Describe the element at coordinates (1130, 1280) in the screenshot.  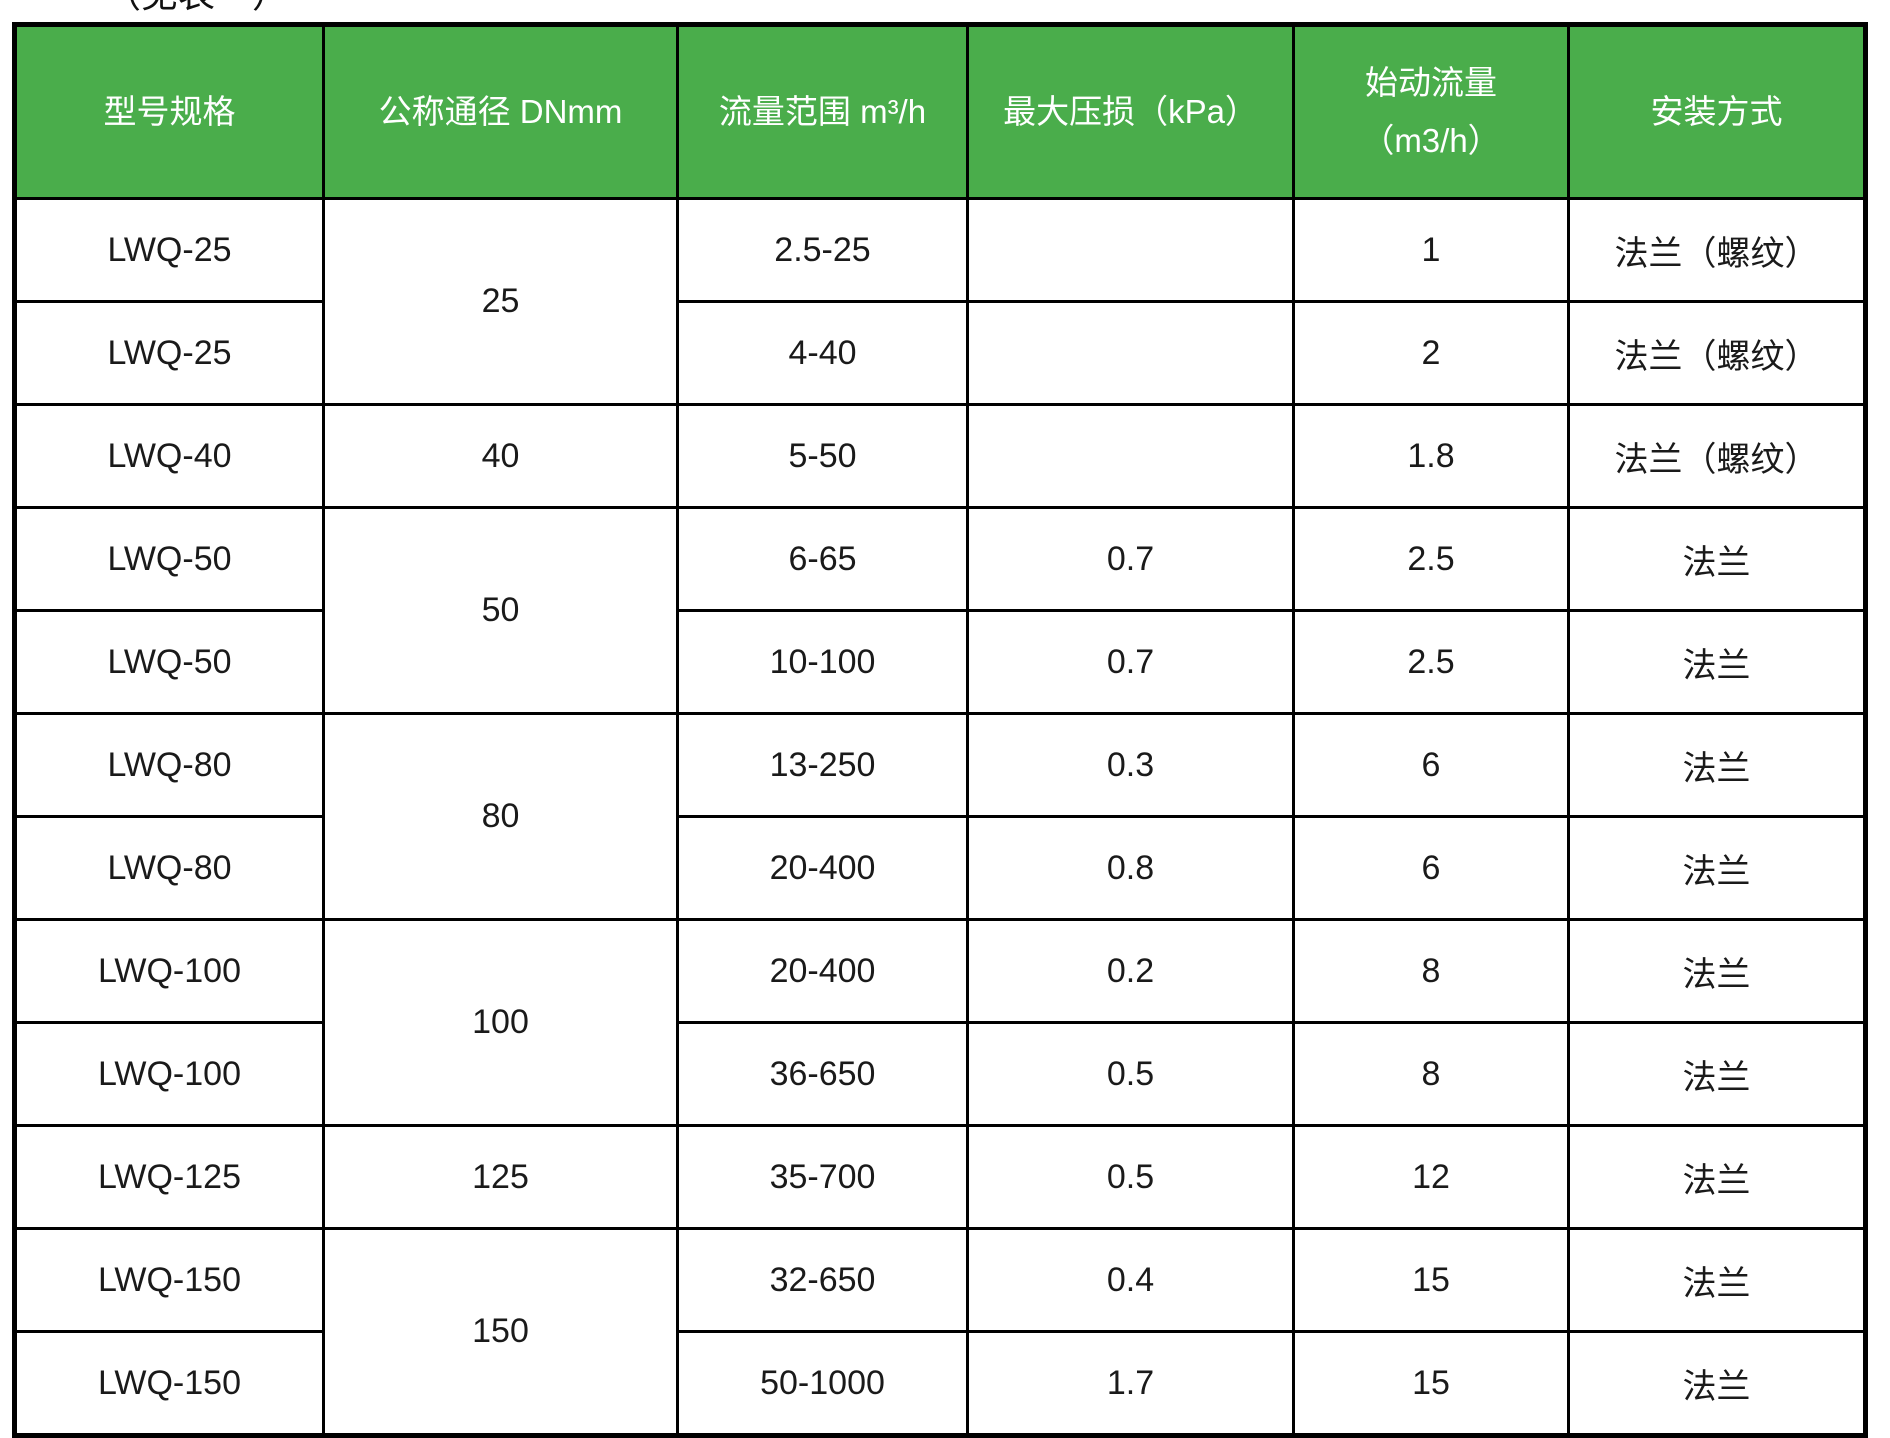
I see `cell-pressure-loss: 0.4` at that location.